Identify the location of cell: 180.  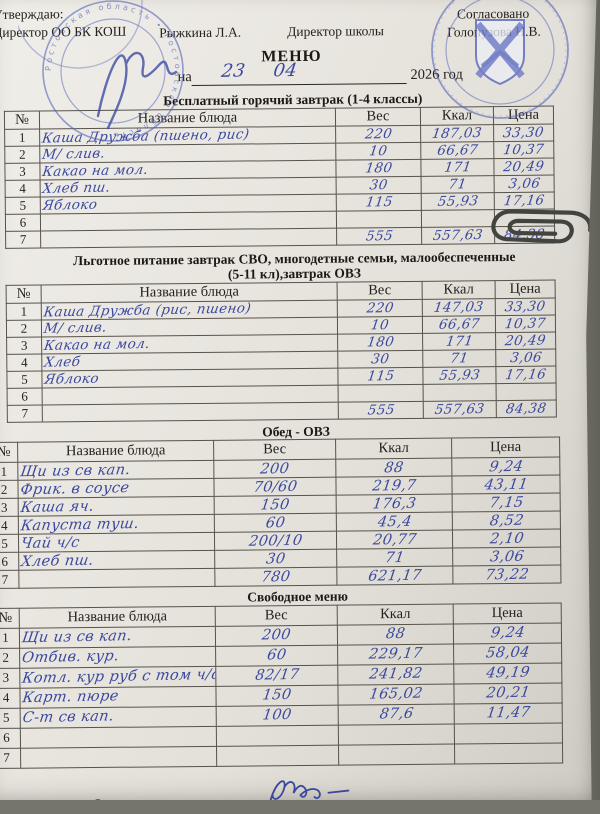
(378, 167).